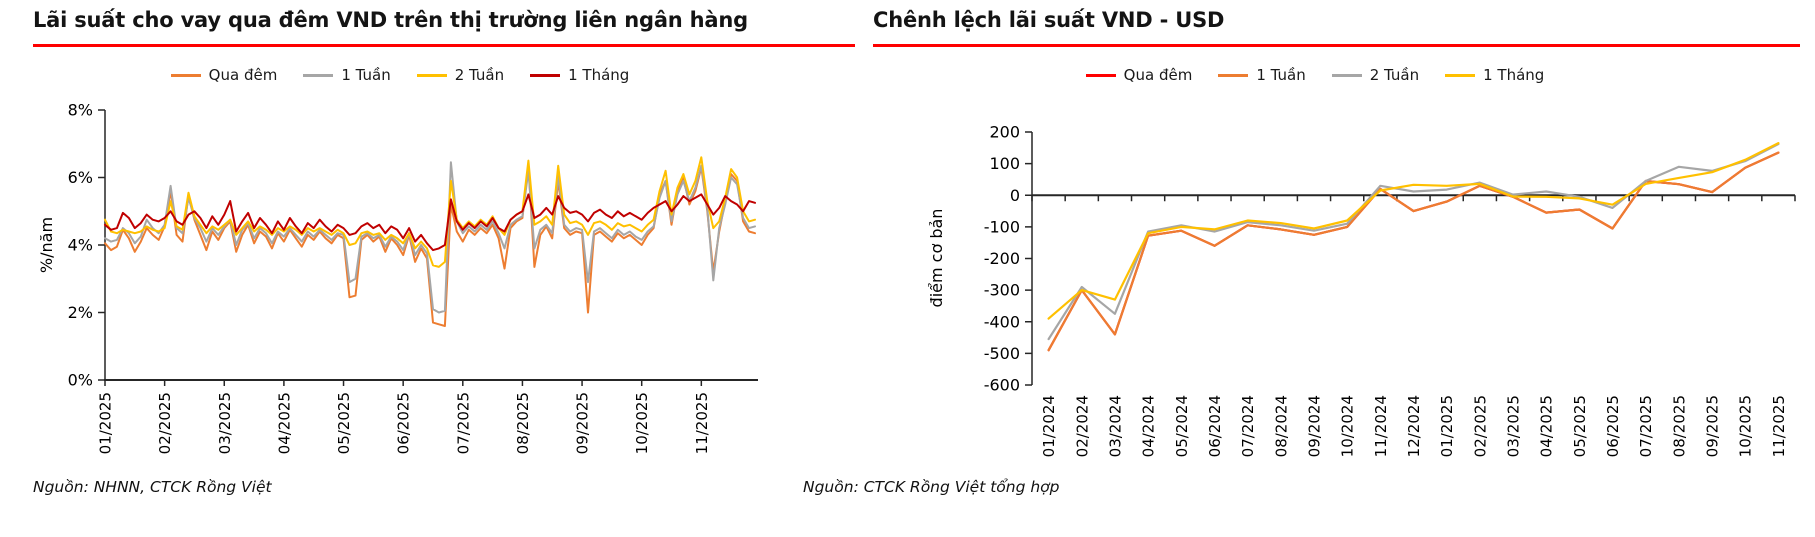 Image resolution: width=1815 pixels, height=537 pixels. Describe the element at coordinates (1315, 75) in the screenshot. I see `right-chart-legend: Qua đêm 1 Tuần 2 Tuần 1 Tháng` at that location.